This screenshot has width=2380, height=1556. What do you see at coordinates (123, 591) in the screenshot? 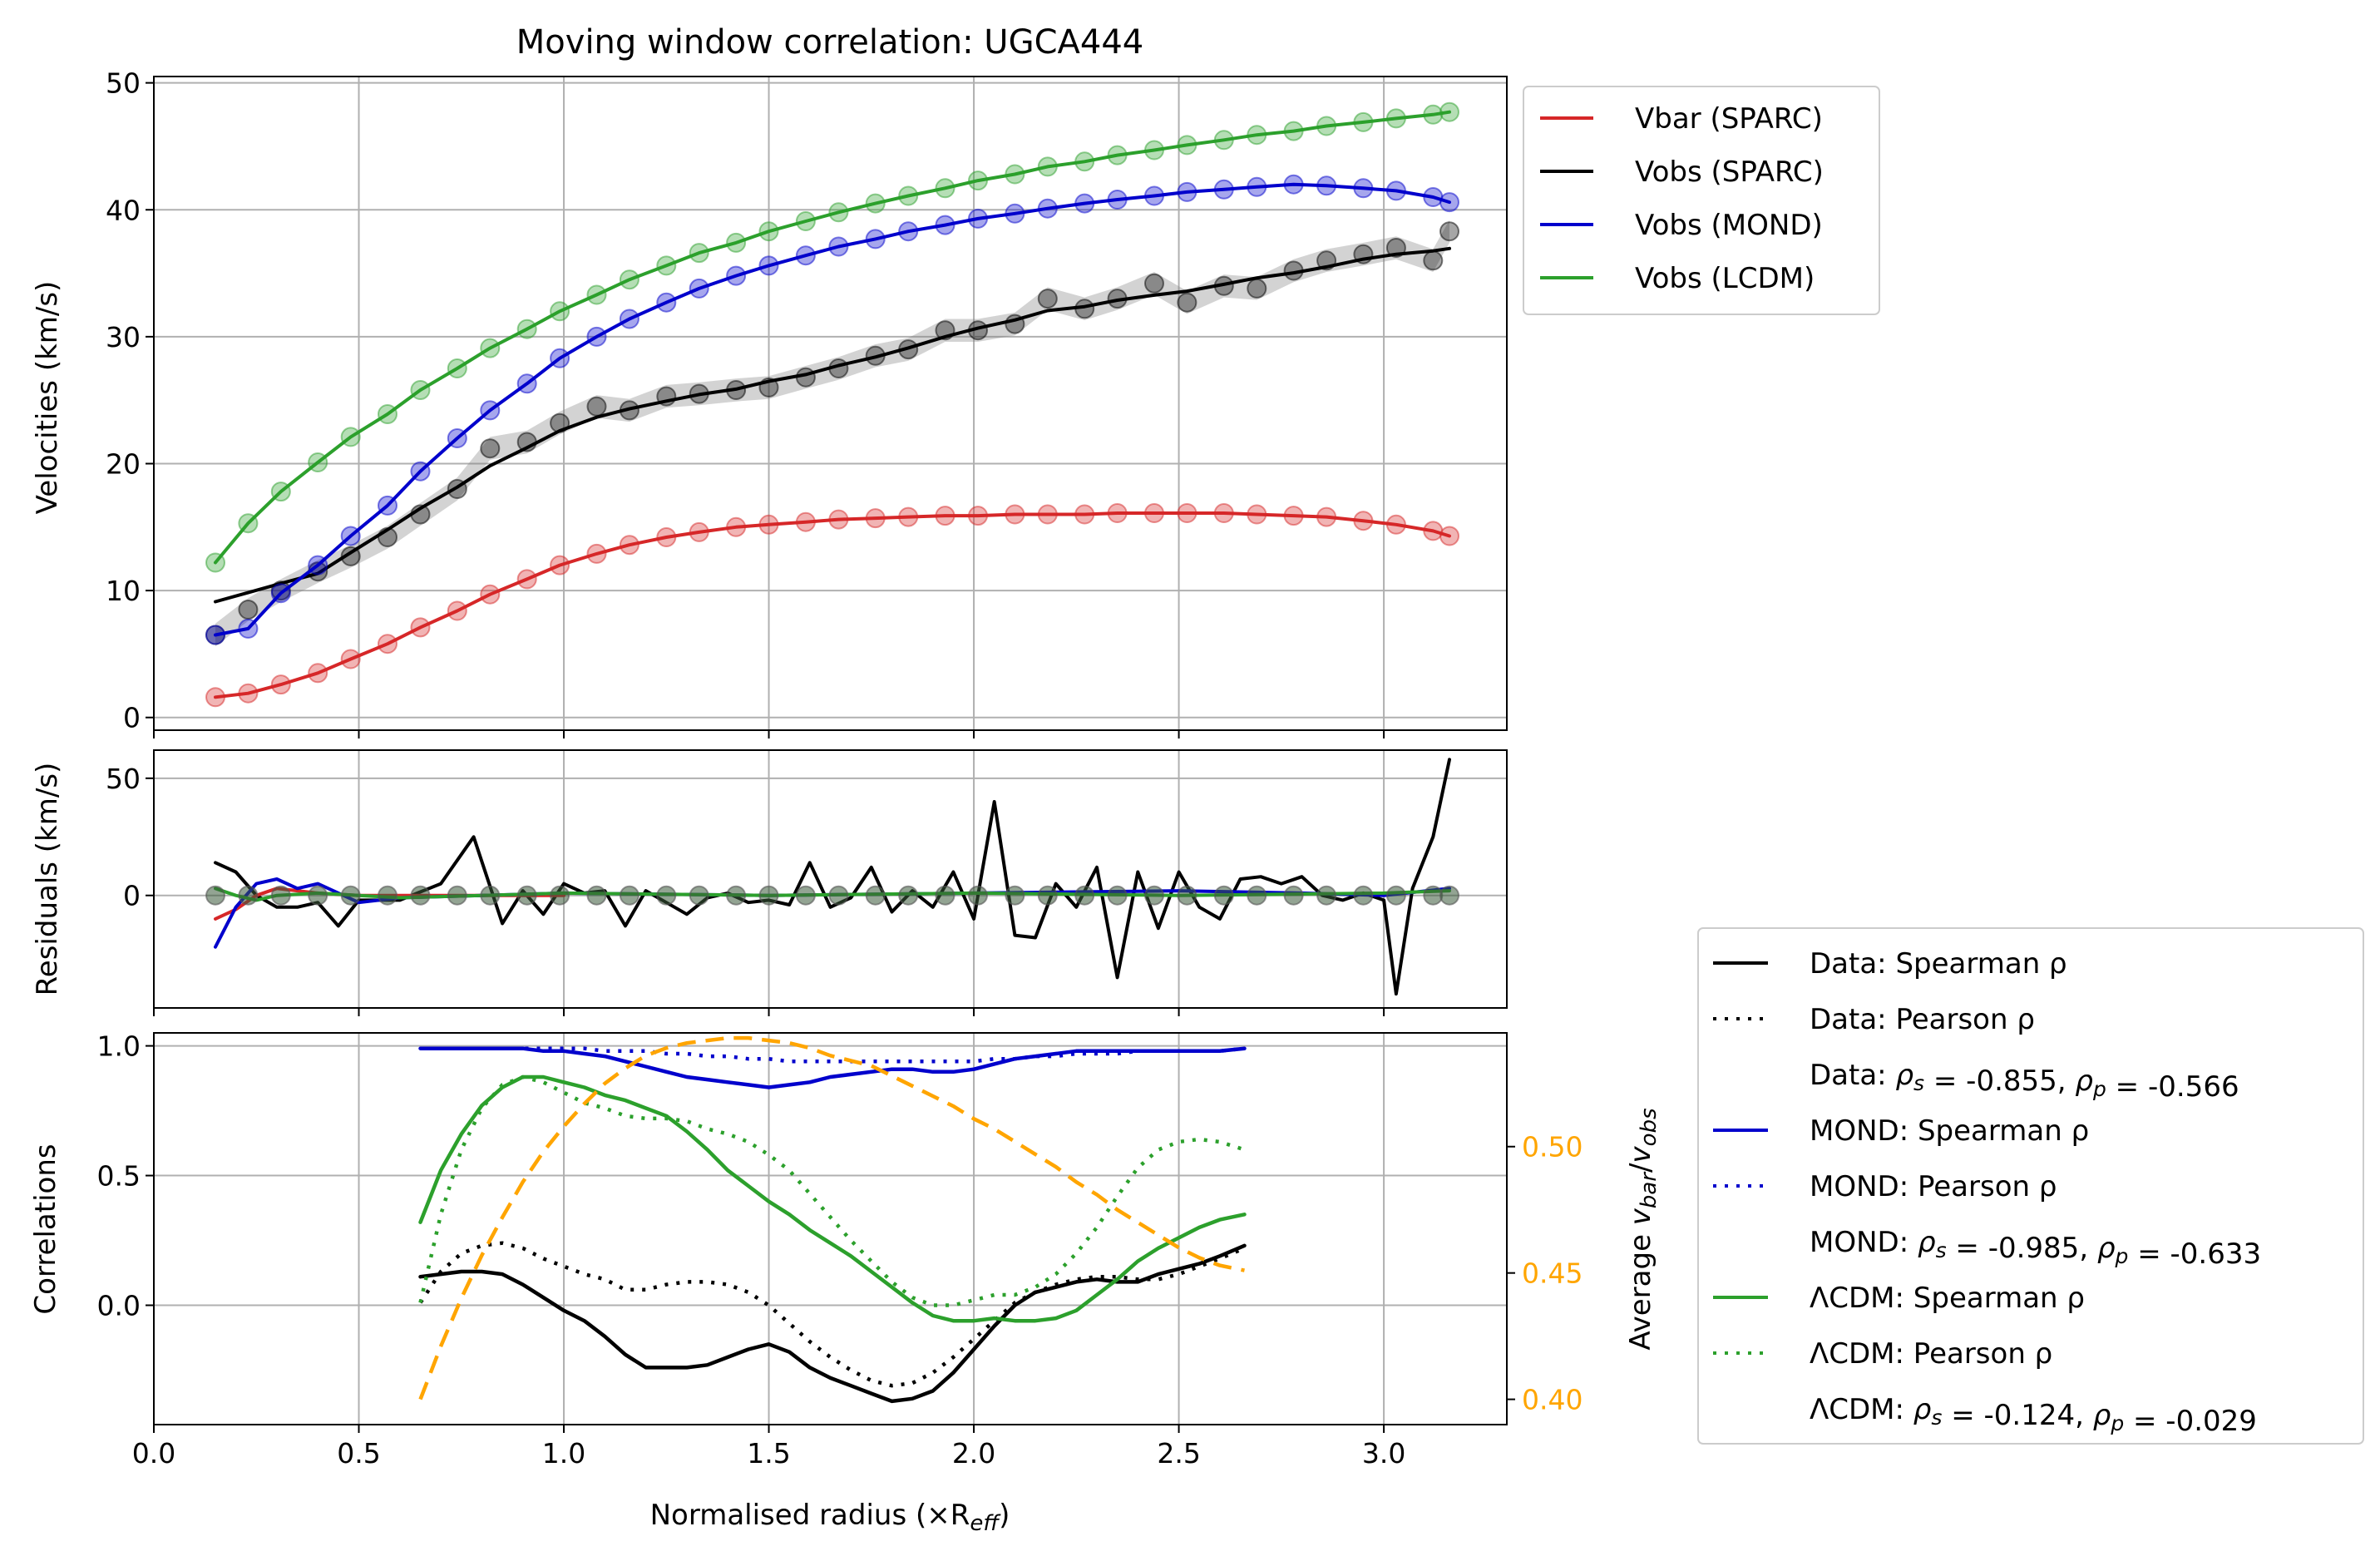
I see `velocity-y-tick-label: 10` at bounding box center [123, 591].